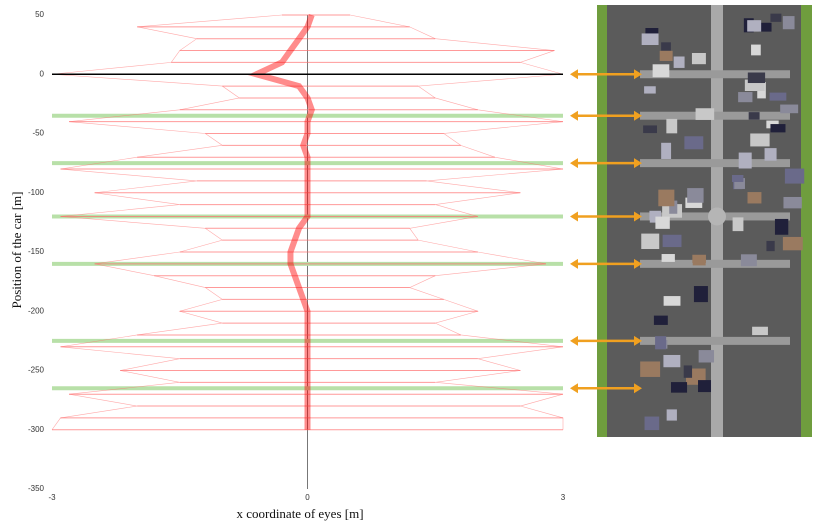 The height and width of the screenshot is (525, 824). I want to click on y-tick-label: -50, so click(38, 133).